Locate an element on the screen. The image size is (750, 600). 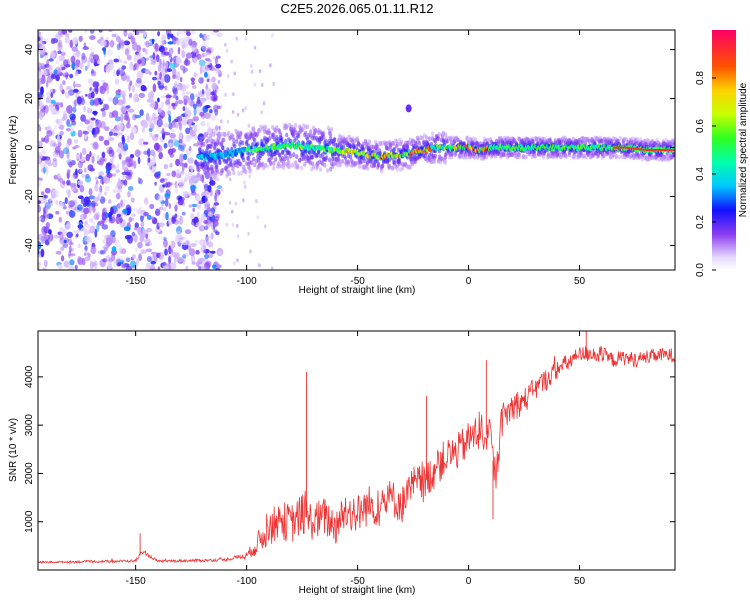
spectrogram-y-axis-title: Frequency (Hz) is located at coordinates (13, 150).